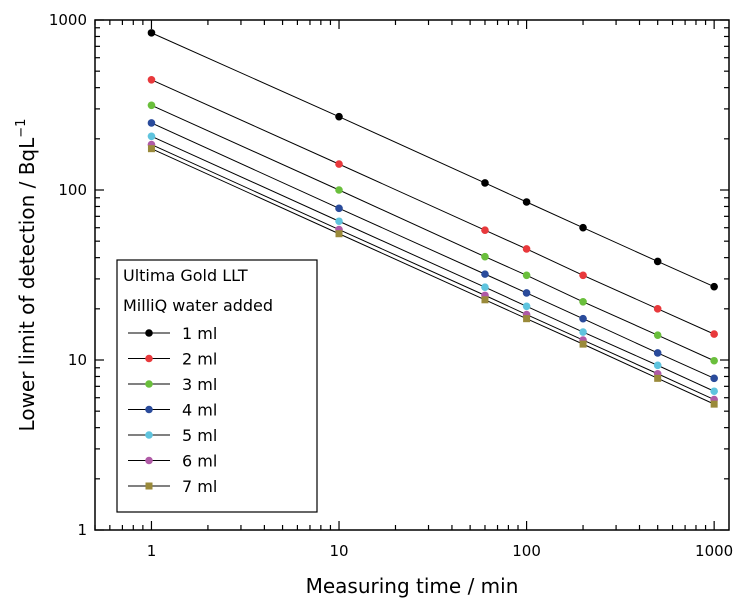 Image resolution: width=733 pixels, height=599 pixels. Describe the element at coordinates (172, 486) in the screenshot. I see `legend-item: 7 ml` at that location.